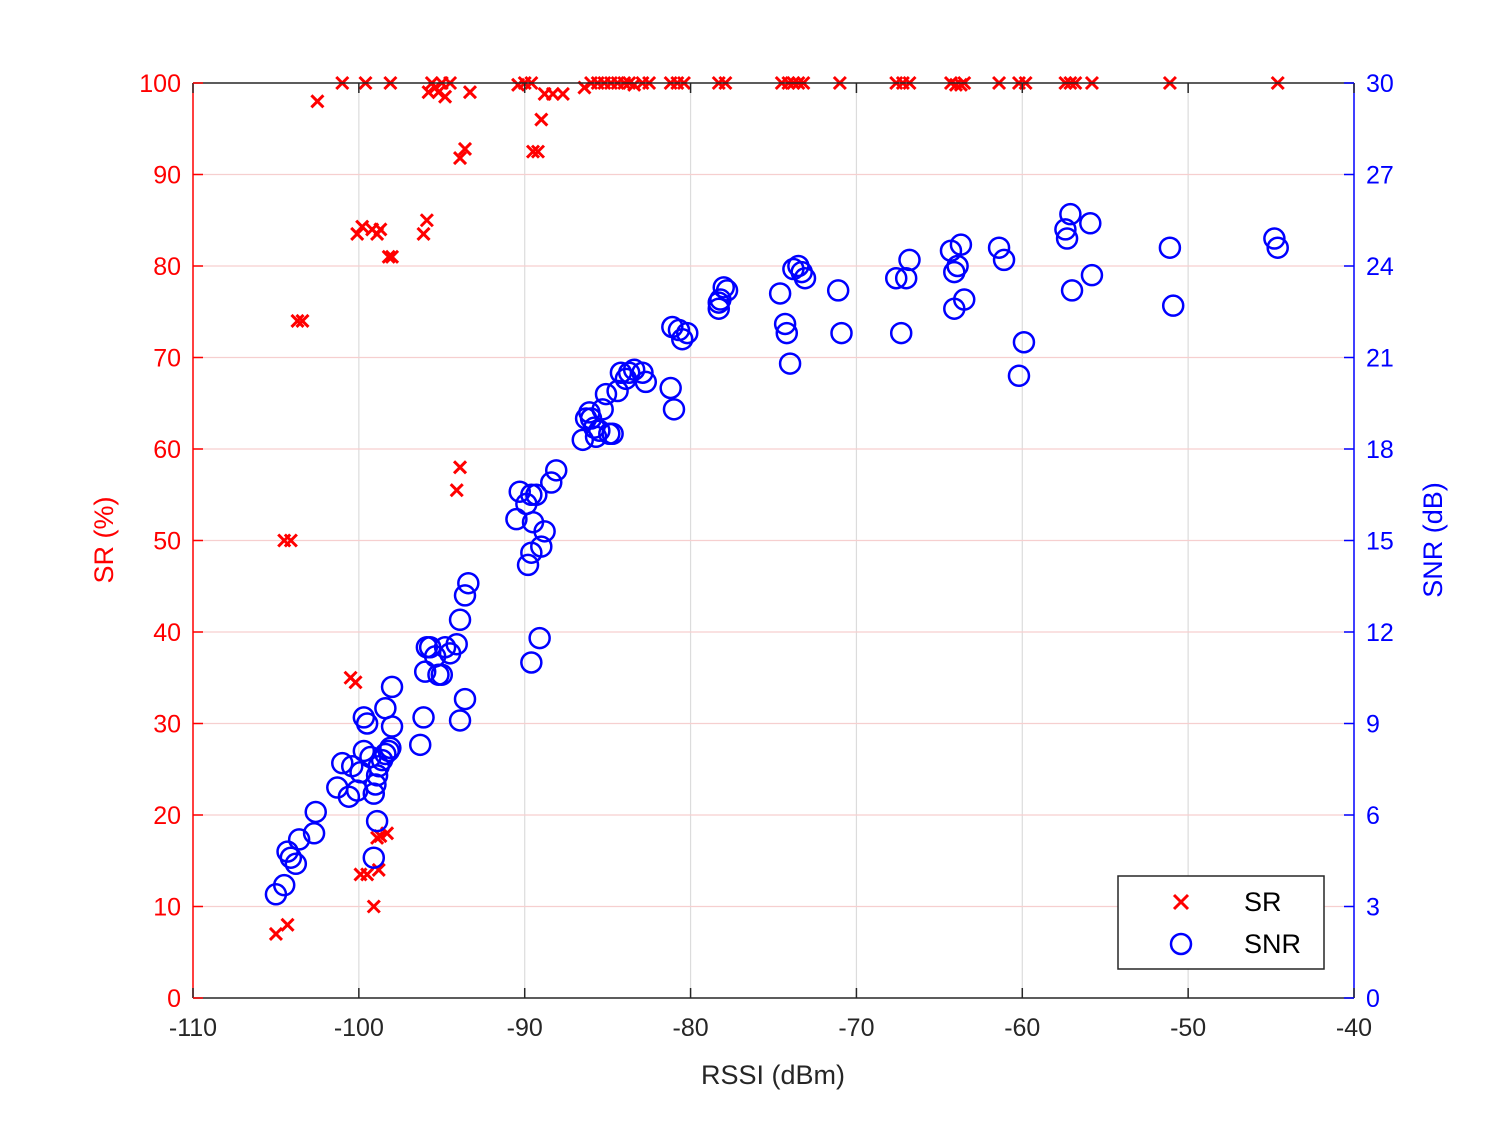 This screenshot has width=1495, height=1121. I want to click on y-tick-label-right: 3, so click(1373, 908).